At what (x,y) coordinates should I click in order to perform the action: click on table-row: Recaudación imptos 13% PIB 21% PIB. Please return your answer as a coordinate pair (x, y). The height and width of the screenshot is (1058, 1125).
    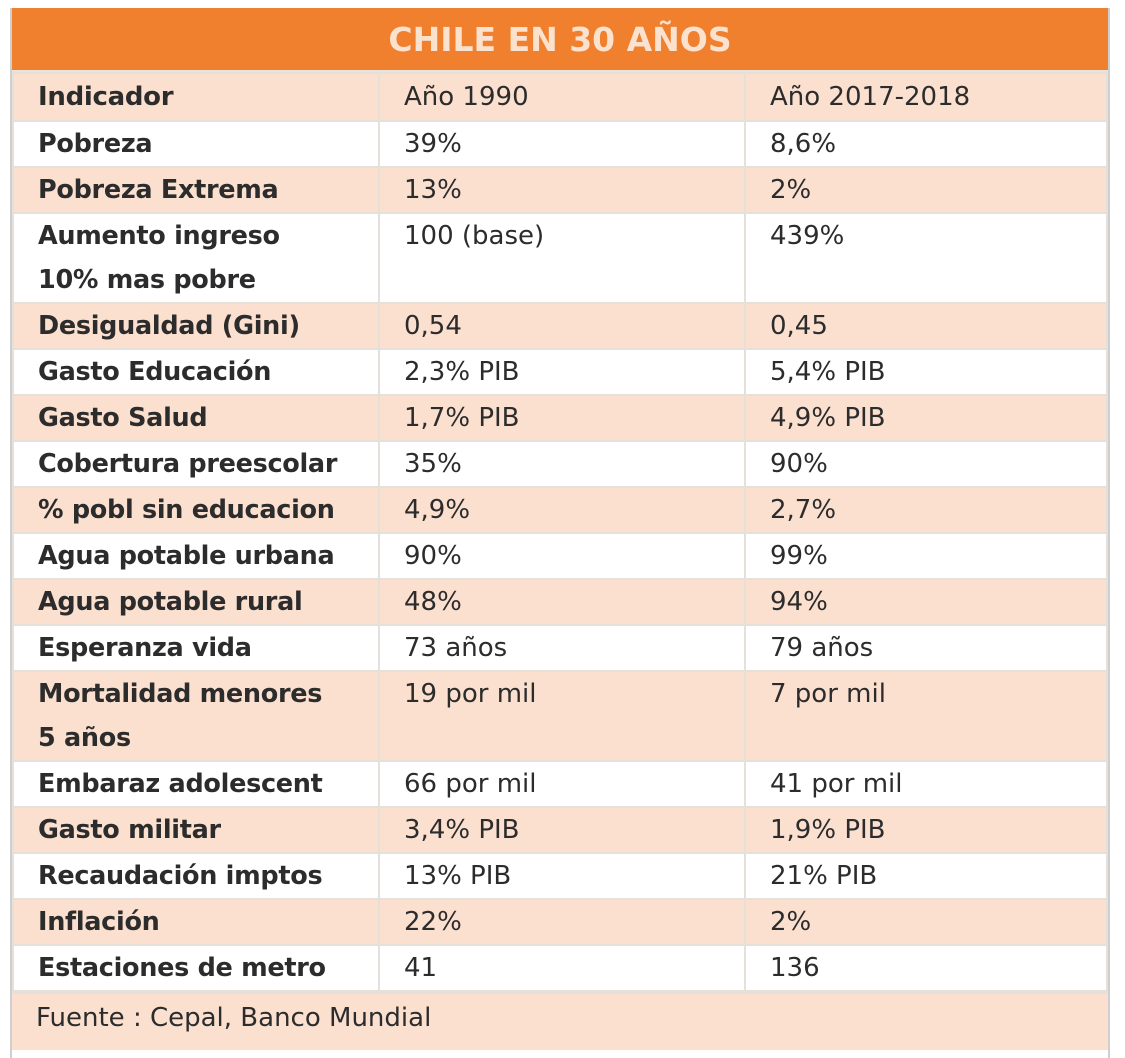
    Looking at the image, I should click on (560, 876).